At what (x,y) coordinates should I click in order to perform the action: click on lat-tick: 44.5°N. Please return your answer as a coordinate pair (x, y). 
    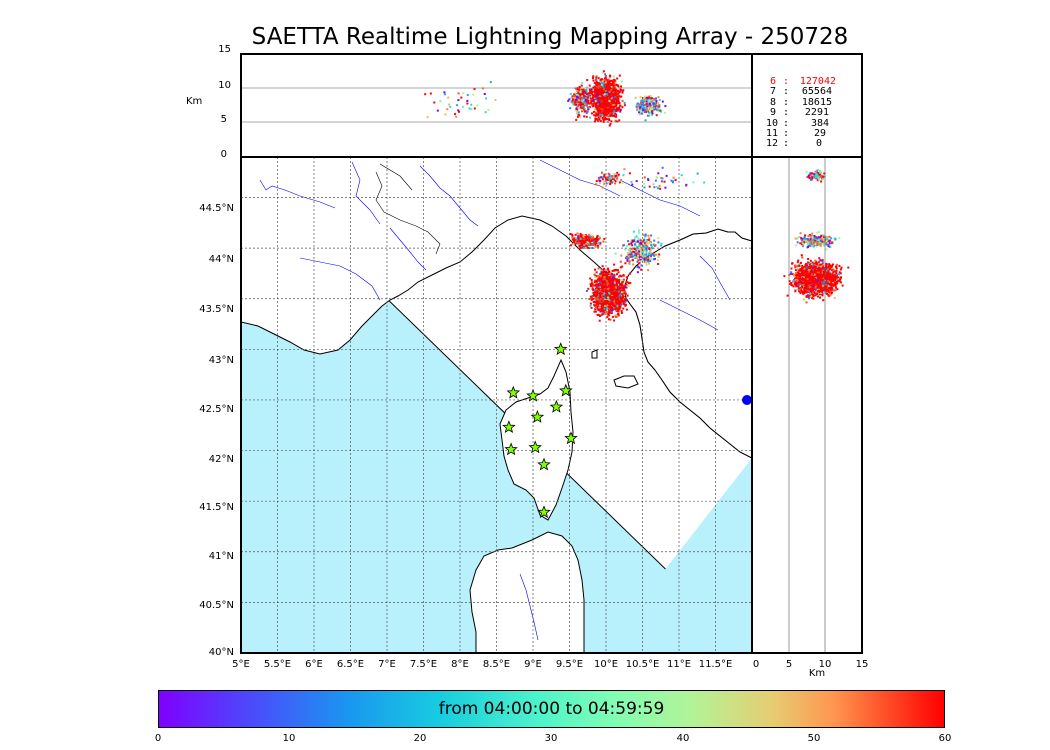
    Looking at the image, I should click on (216, 208).